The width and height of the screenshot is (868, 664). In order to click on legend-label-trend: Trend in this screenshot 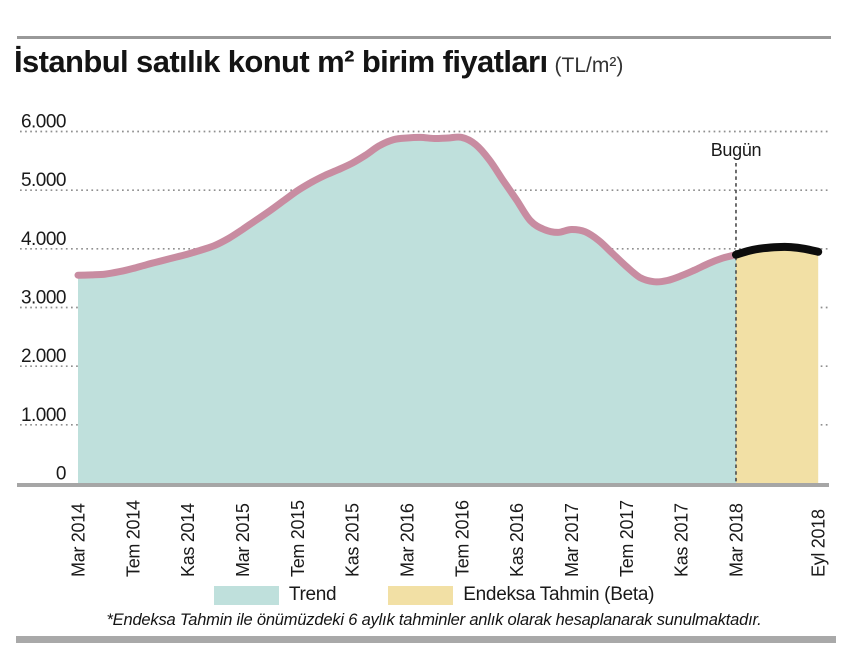, I will do `click(312, 594)`.